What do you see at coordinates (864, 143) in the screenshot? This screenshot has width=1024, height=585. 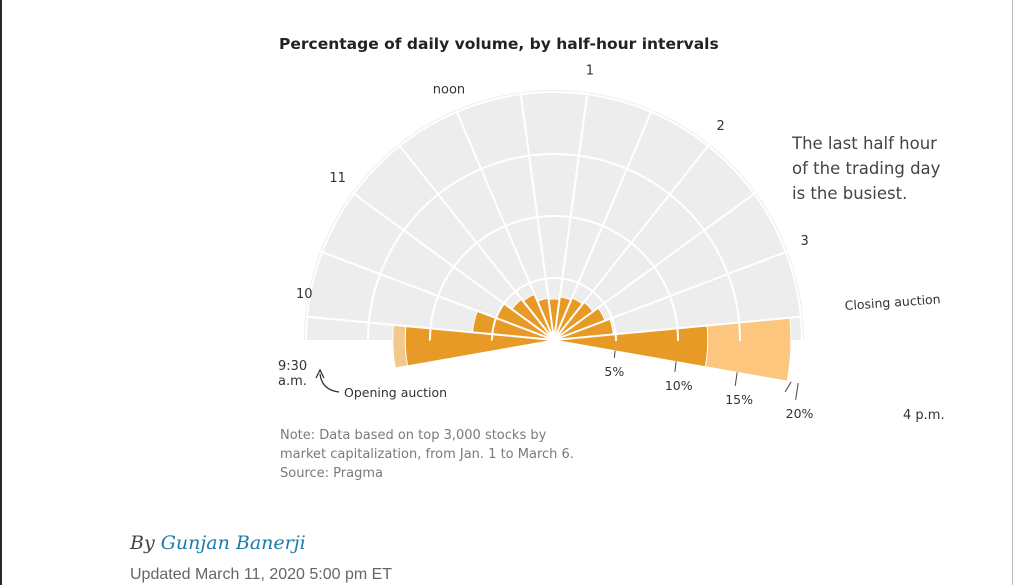 I see `callout-line-1: The last half hour` at bounding box center [864, 143].